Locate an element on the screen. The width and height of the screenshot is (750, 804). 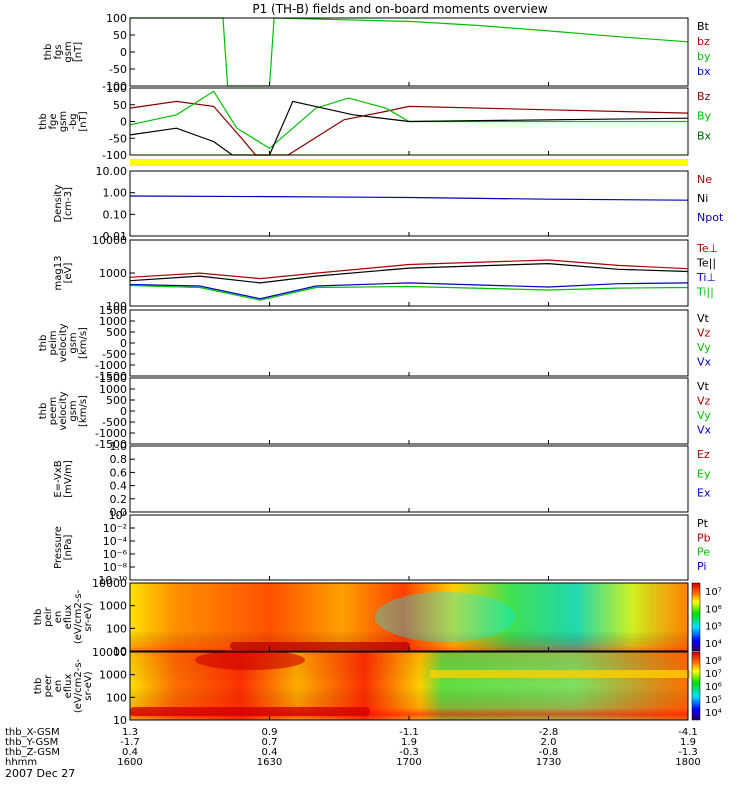
legend-item: Ey is located at coordinates (704, 473).